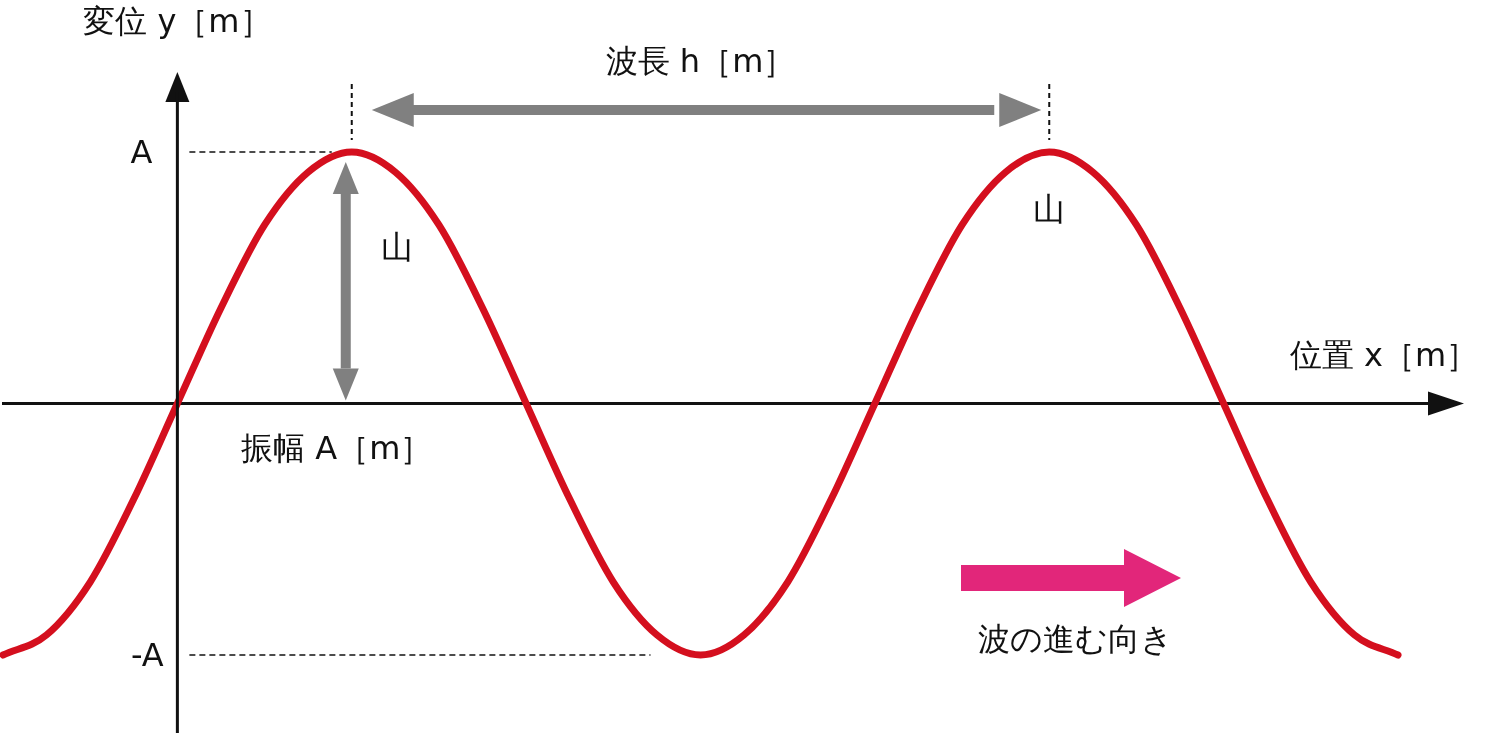  What do you see at coordinates (700, 61) in the screenshot?
I see `text: 波長 h［m］` at bounding box center [700, 61].